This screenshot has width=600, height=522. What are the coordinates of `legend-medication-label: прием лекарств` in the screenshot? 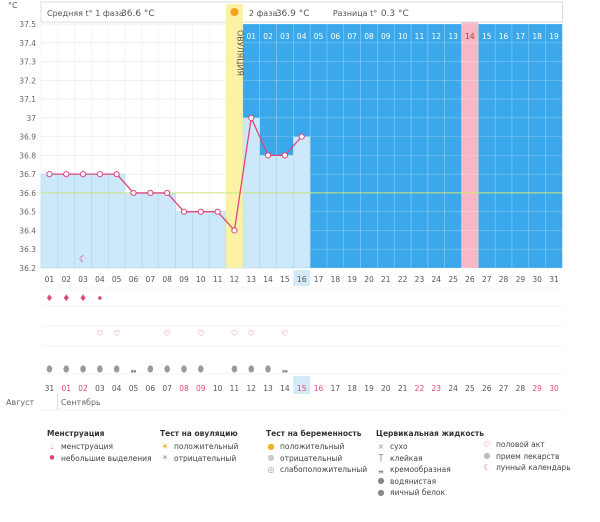 It's located at (528, 456).